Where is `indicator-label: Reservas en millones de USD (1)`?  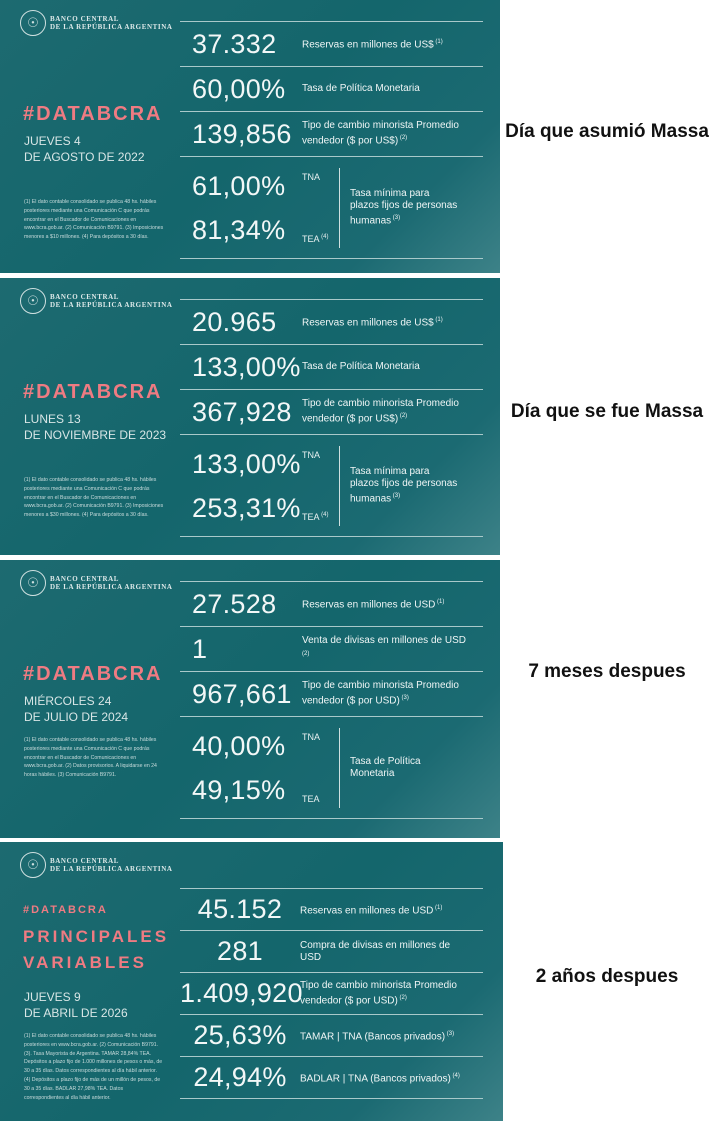
indicator-label: Reservas en millones de USD (1) is located at coordinates (373, 605).